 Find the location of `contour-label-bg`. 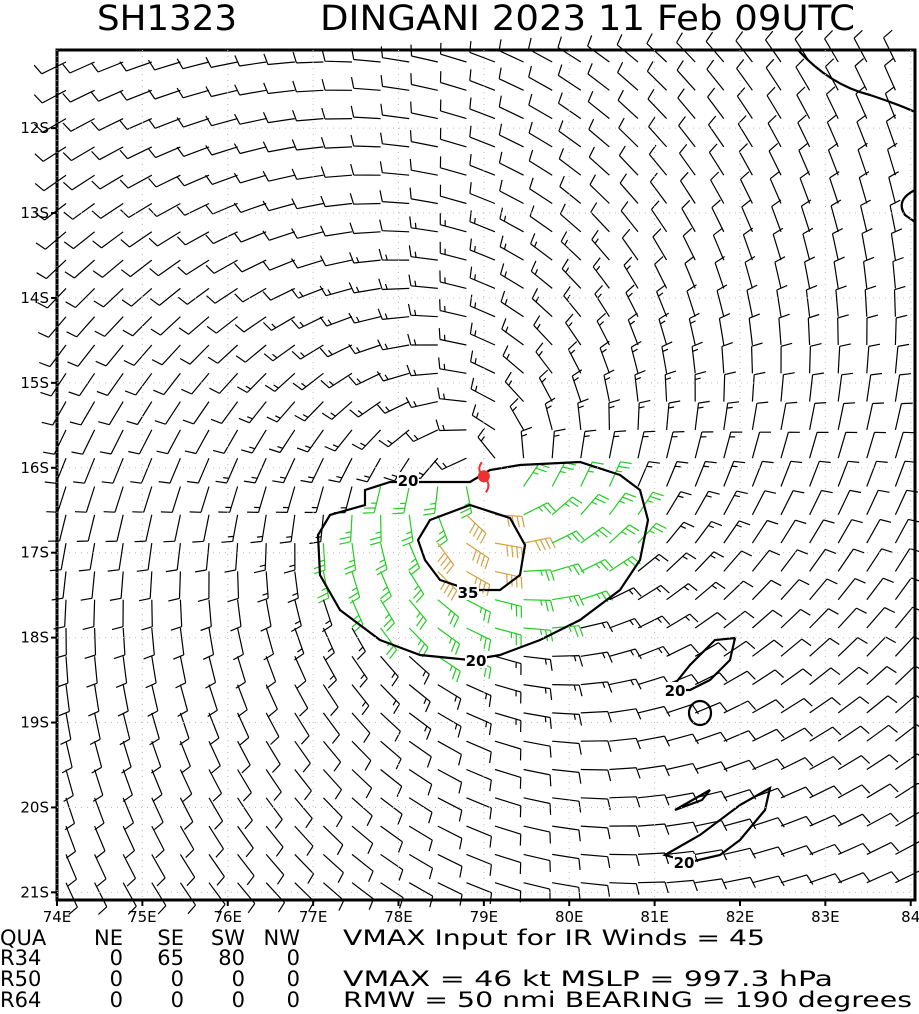

contour-label-bg is located at coordinates (675, 690).